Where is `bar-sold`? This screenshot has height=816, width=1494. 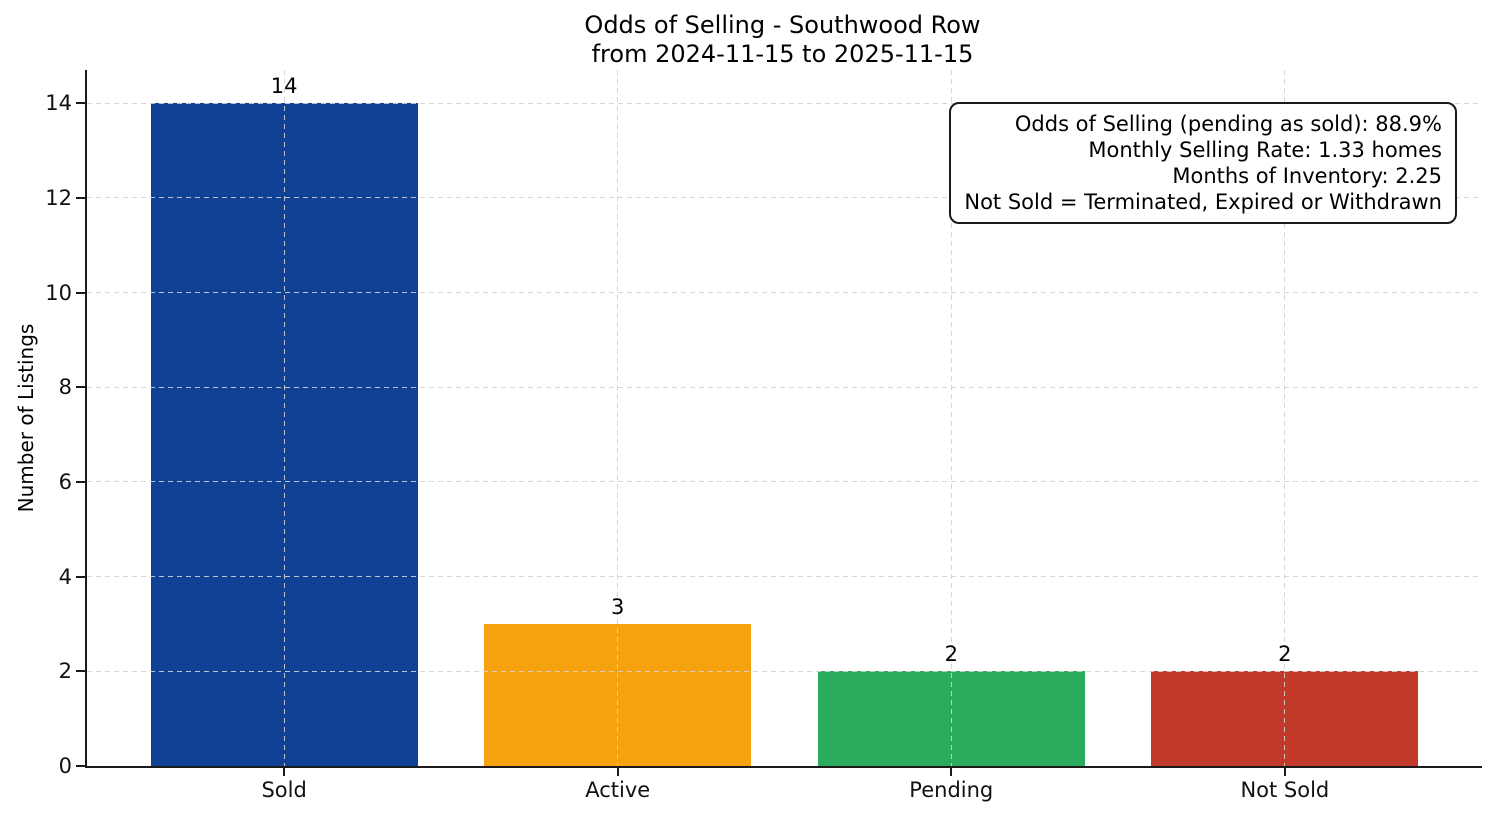
bar-sold is located at coordinates (284, 434).